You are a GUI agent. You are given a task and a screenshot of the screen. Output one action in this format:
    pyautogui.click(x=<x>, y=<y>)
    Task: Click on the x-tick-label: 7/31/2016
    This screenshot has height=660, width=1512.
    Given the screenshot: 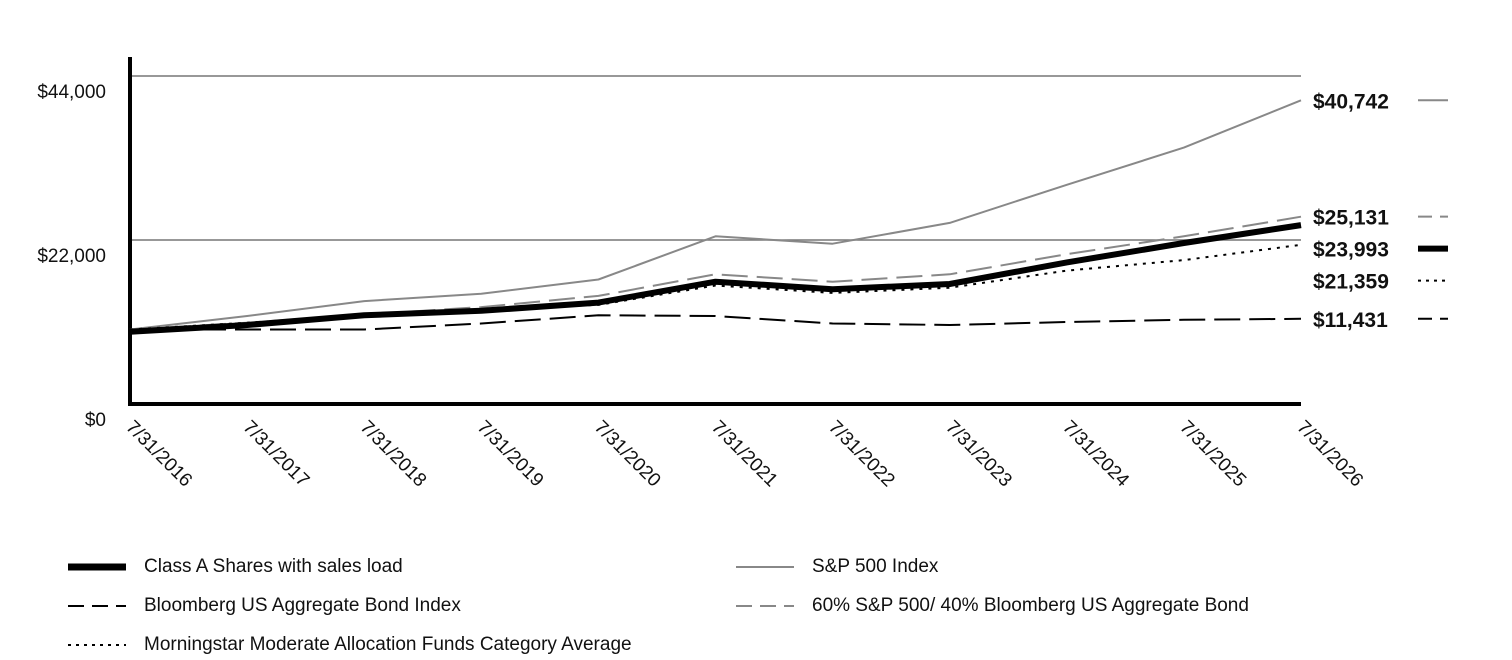 What is the action you would take?
    pyautogui.click(x=158, y=454)
    